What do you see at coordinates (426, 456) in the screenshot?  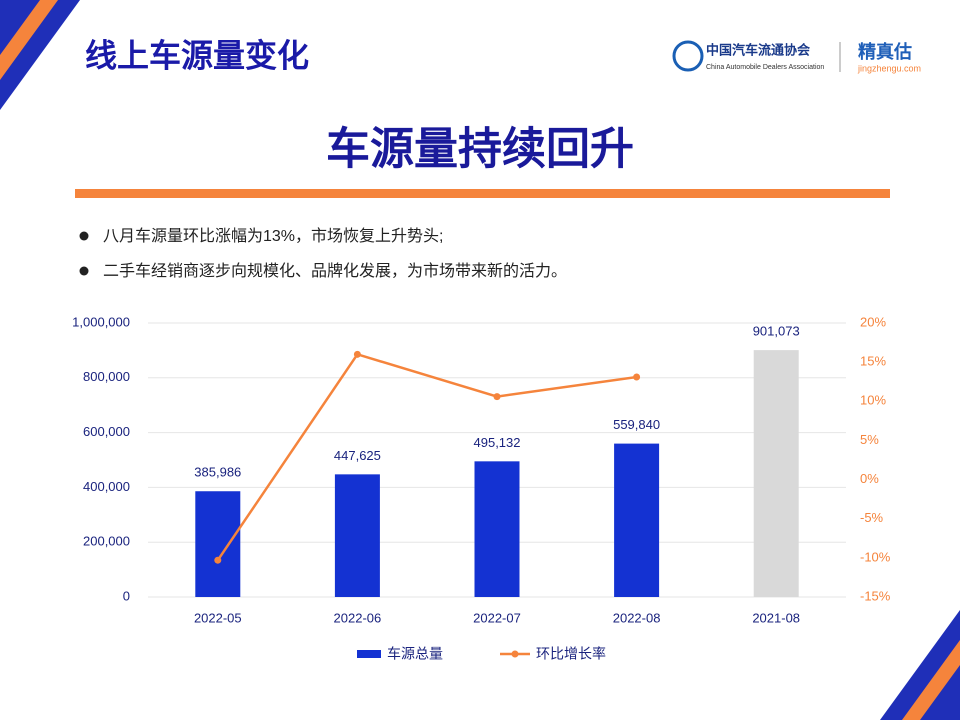 I see `line` at bounding box center [426, 456].